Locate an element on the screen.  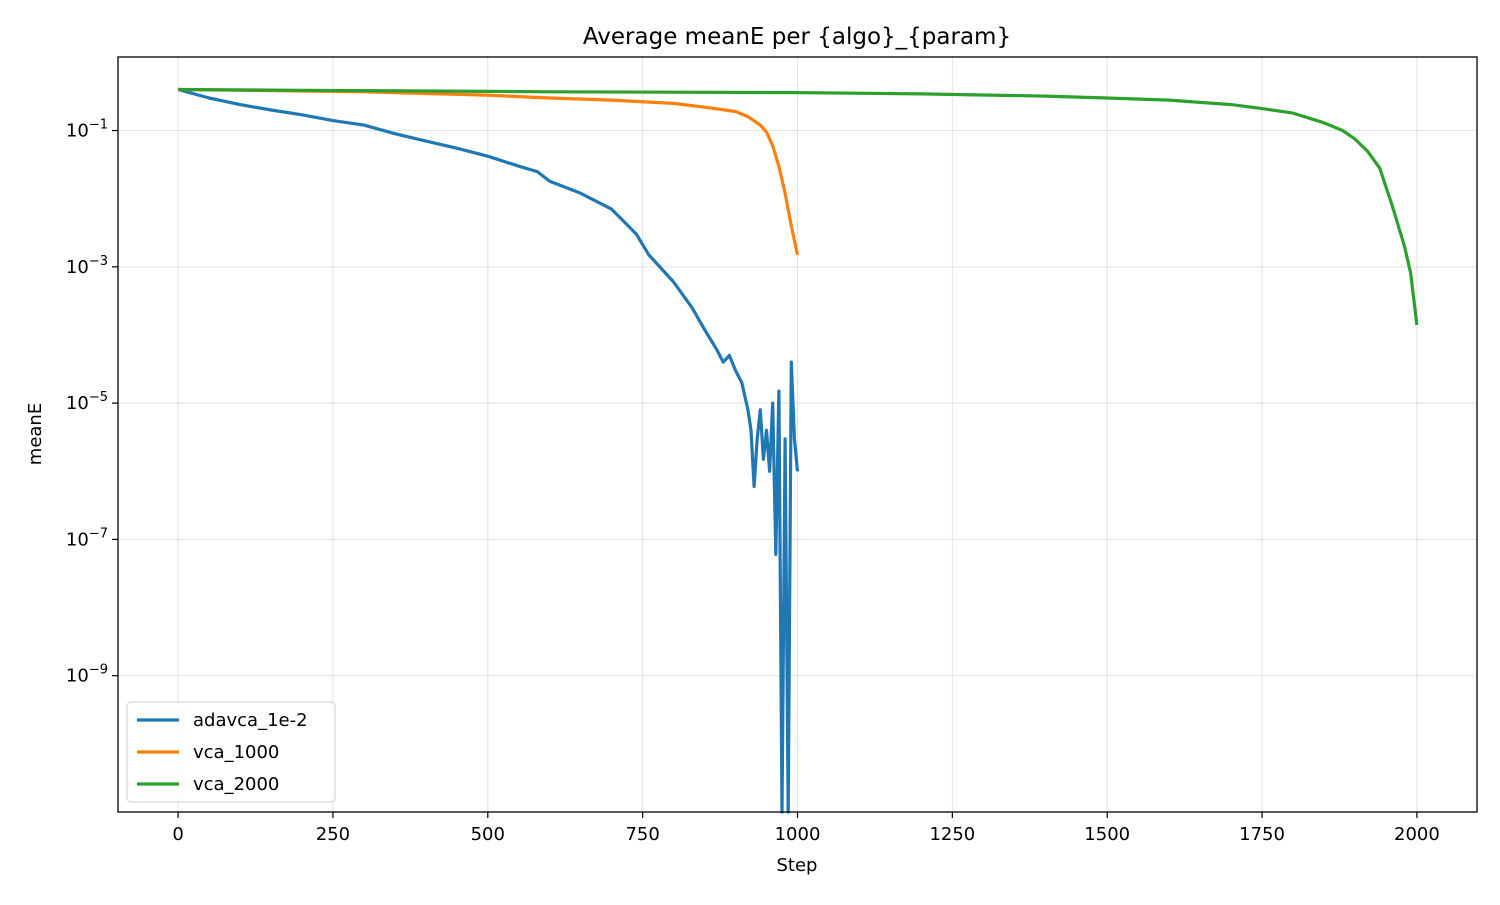
y-tick-label: 10⁻⁷ is located at coordinates (87, 538).